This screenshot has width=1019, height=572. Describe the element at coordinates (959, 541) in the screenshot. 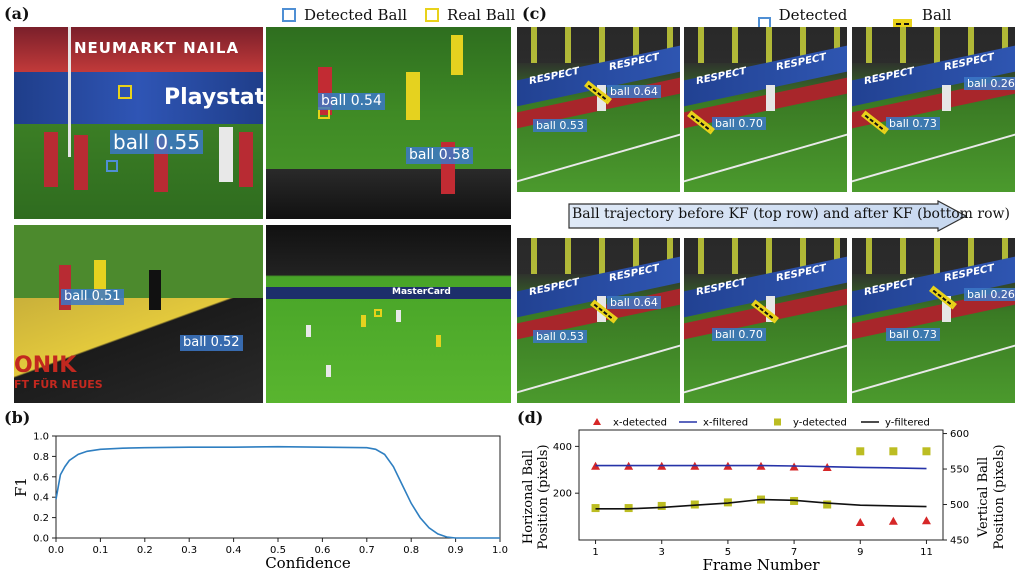

I see `y-right-tick-label: 450` at that location.